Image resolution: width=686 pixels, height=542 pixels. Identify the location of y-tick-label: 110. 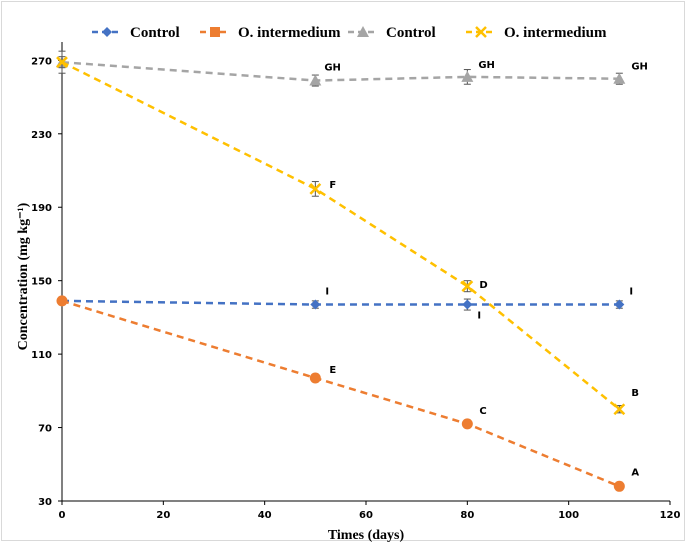
(41, 355).